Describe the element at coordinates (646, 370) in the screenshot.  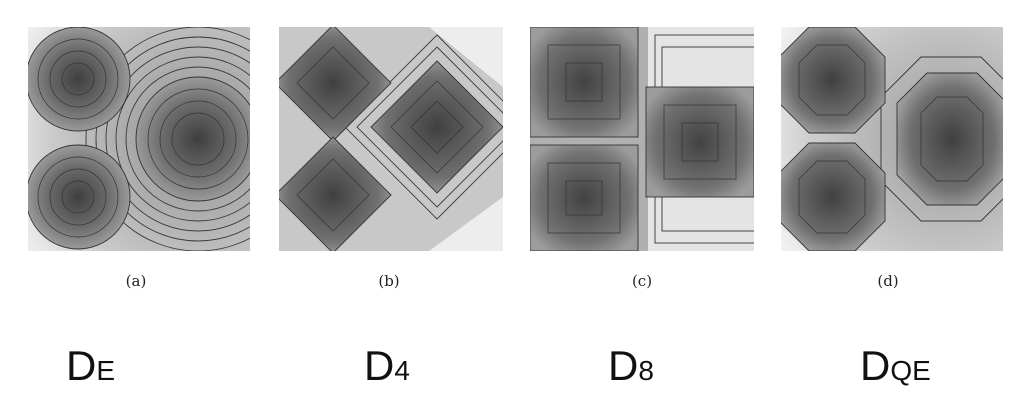
I see `metric-subscript: 8` at that location.